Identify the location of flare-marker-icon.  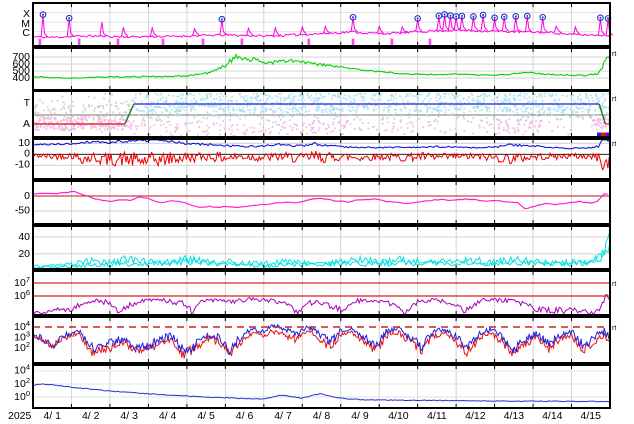
(462, 16).